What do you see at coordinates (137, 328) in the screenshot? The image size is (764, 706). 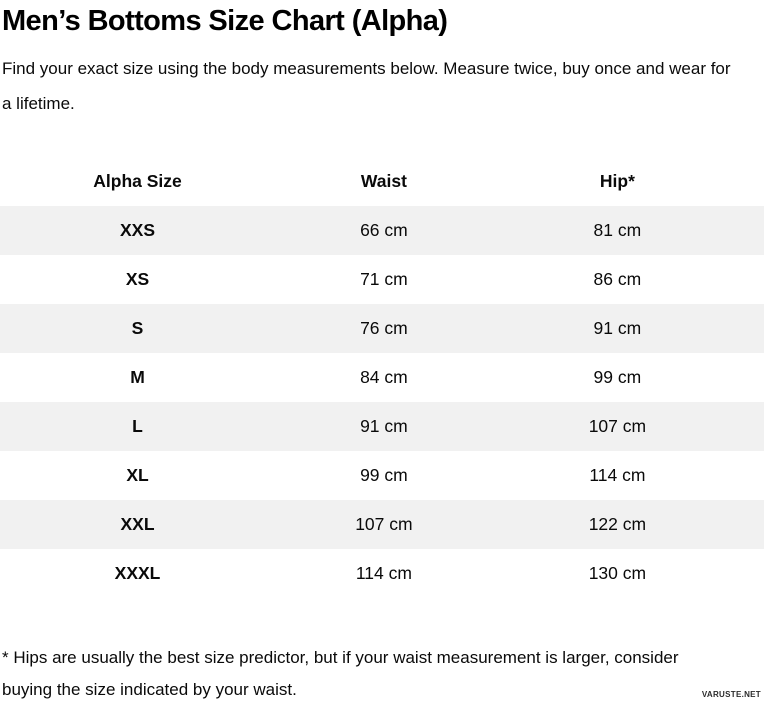 I see `alpha-size-cell: S` at bounding box center [137, 328].